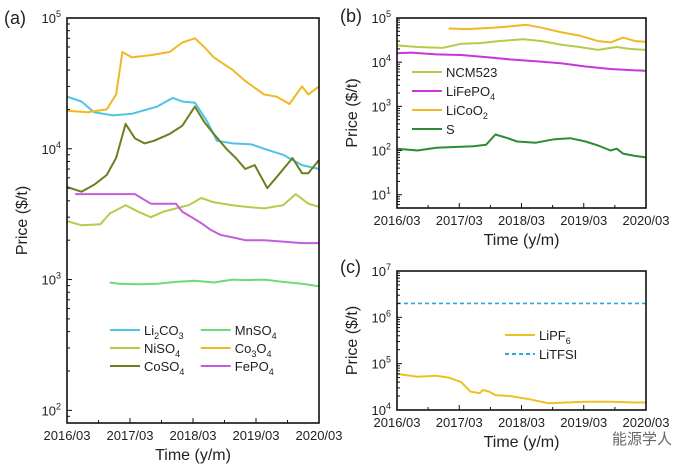 This screenshot has width=676, height=469. Describe the element at coordinates (214, 283) in the screenshot. I see `series-line-mnso4` at that location.